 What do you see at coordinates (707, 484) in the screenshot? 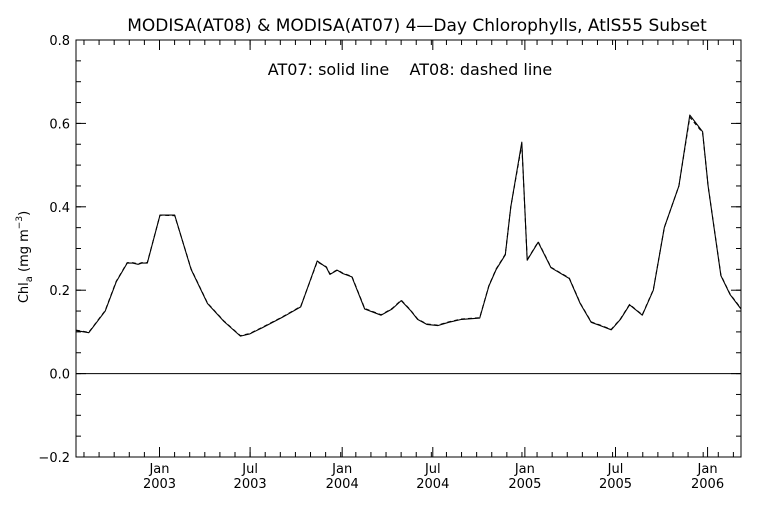
I see `x-tick-label-year: 2006` at bounding box center [707, 484].